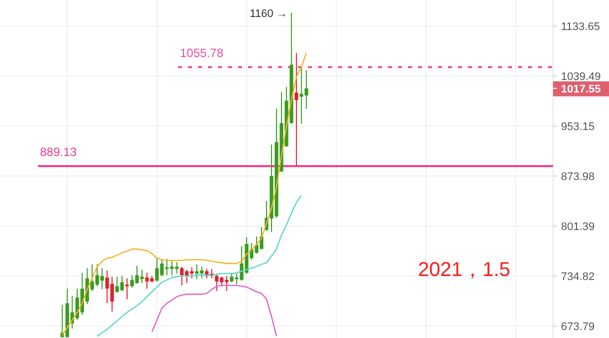 Image resolution: width=609 pixels, height=338 pixels. I want to click on y-tick-label: 673.79, so click(578, 327).